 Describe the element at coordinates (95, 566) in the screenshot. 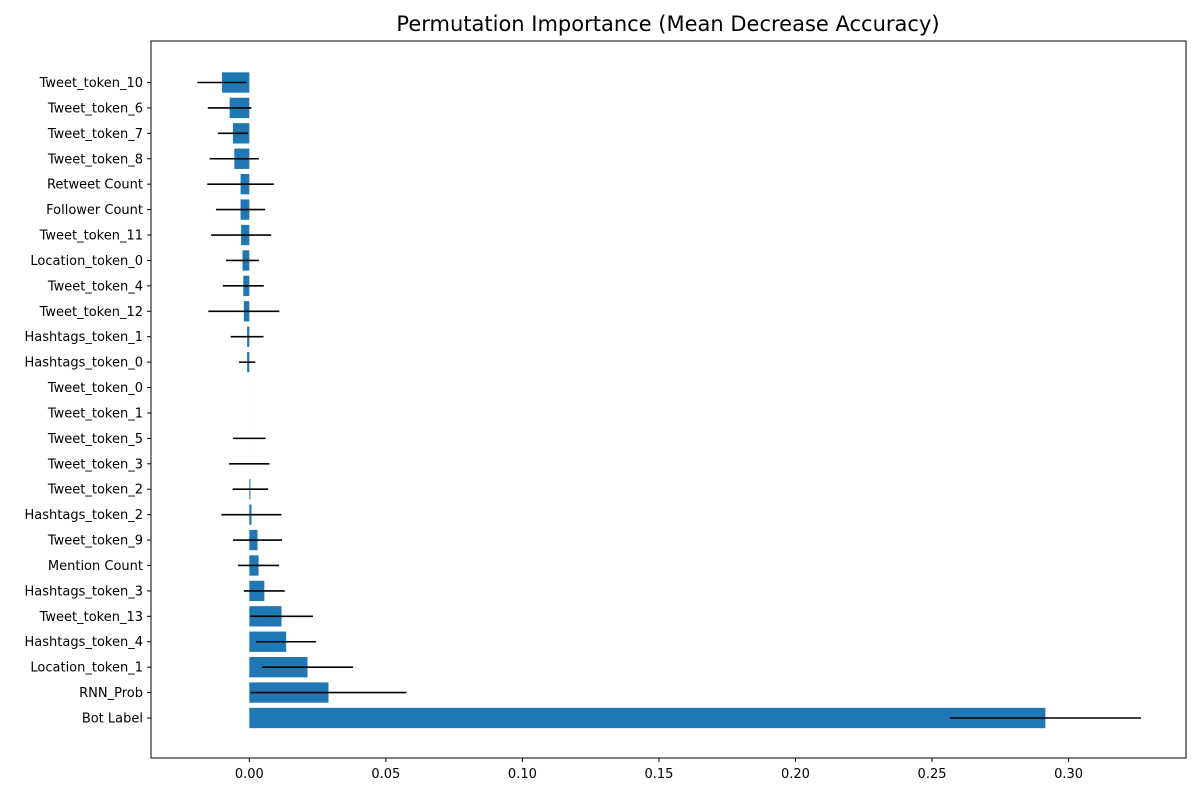

I see `y-tick-label: Mention Count` at that location.